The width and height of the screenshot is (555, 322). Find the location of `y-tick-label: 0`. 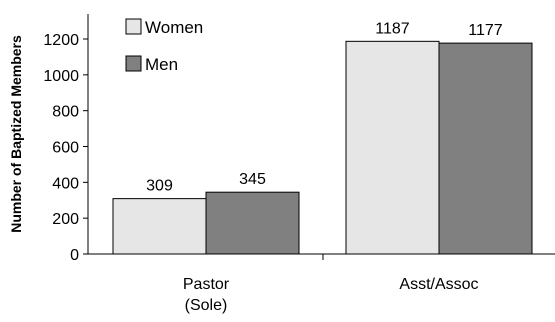

y-tick-label: 0 is located at coordinates (74, 255).